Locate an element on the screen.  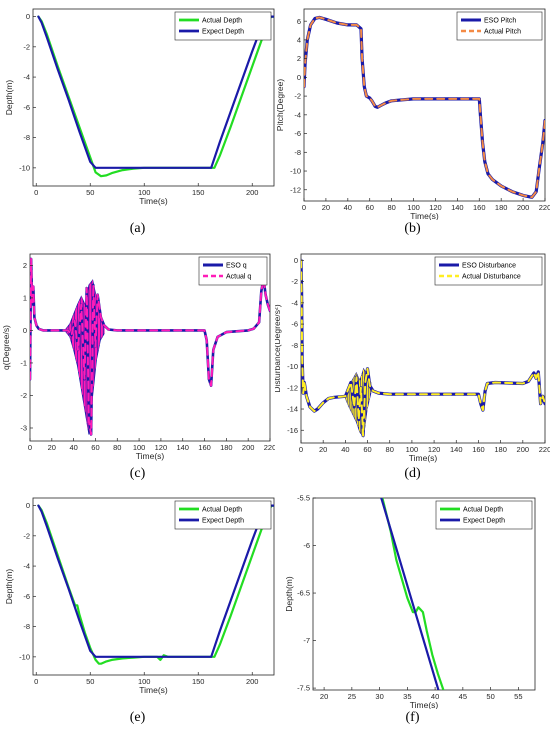
x-tick-label: 25 is located at coordinates (352, 696).